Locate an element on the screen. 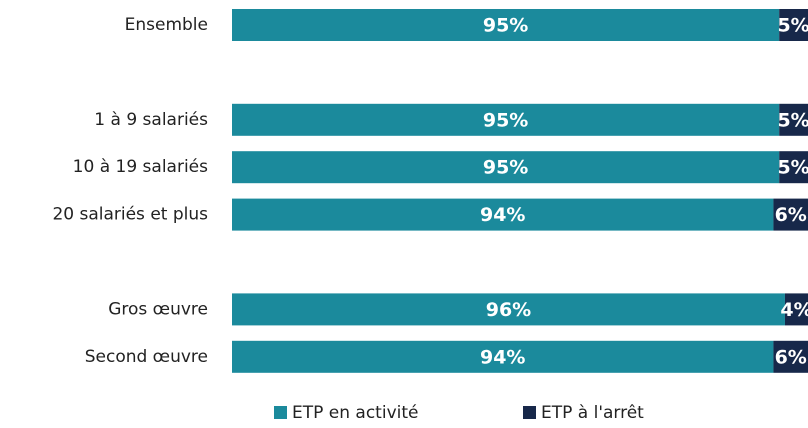  legend-label: ETP à l'arrêt is located at coordinates (592, 413).